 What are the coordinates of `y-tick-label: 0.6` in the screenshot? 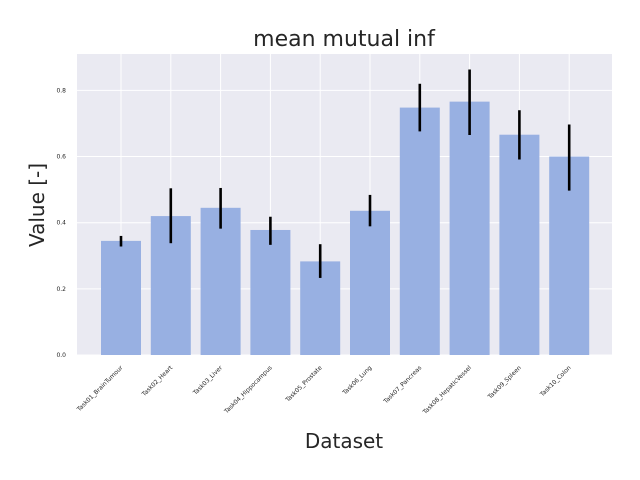 It's located at (61, 157).